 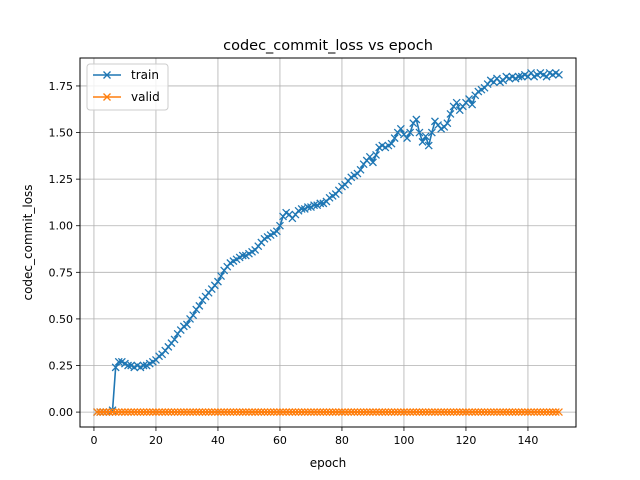 I want to click on y-tick-label: 0.25, so click(x=61, y=366).